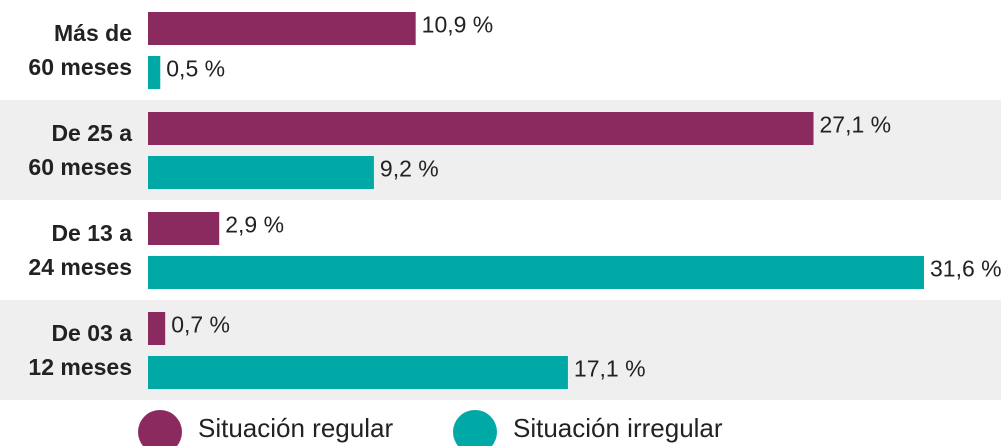 This screenshot has width=1001, height=446. Describe the element at coordinates (254, 225) in the screenshot. I see `value-label: 2,9 %` at that location.